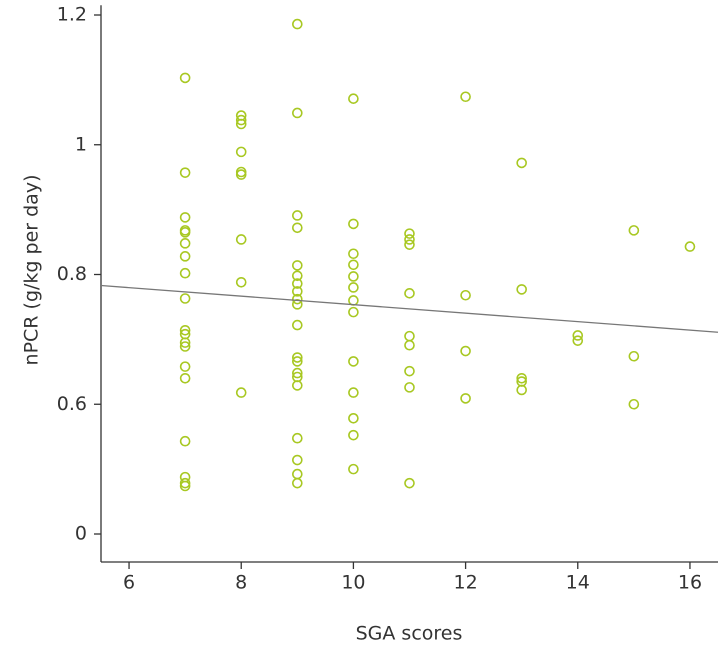 This screenshot has height=650, width=720. I want to click on trend-line, so click(409, 308).